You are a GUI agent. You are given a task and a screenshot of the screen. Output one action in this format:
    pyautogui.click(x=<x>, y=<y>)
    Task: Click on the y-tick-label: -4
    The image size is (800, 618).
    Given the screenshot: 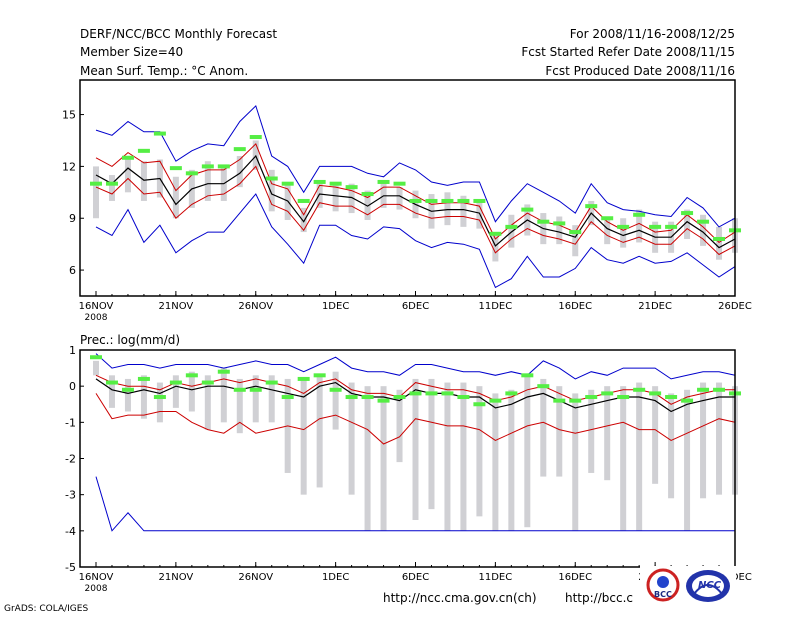 What is the action you would take?
    pyautogui.click(x=70, y=531)
    